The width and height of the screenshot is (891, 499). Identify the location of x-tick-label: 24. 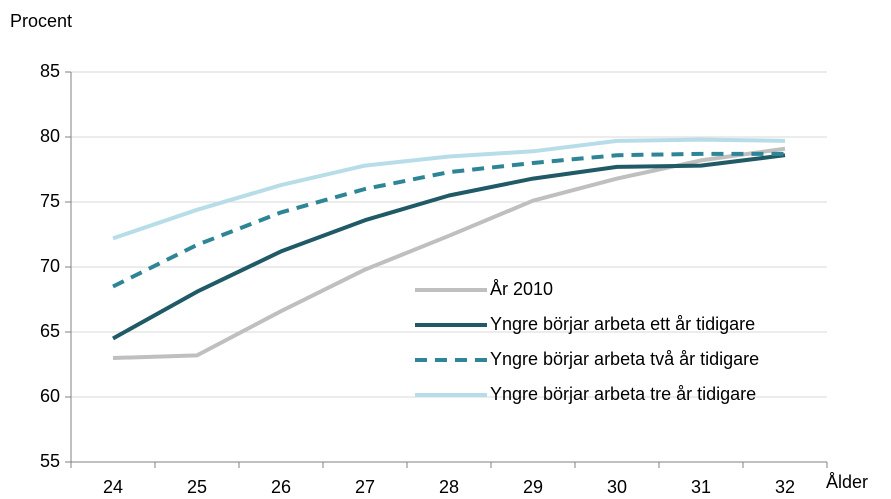
(113, 487).